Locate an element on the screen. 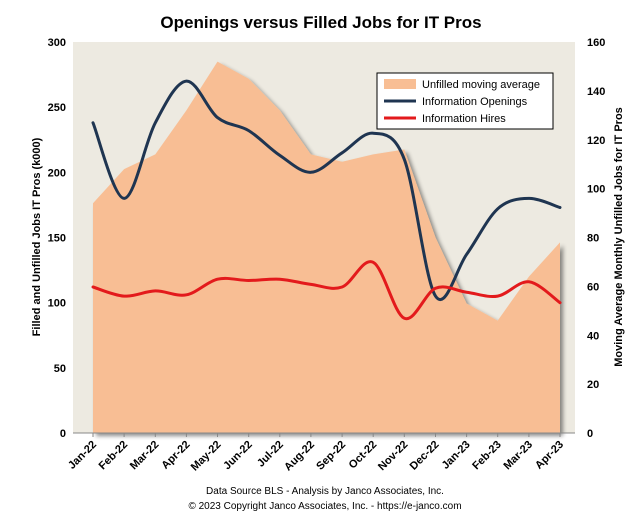 The height and width of the screenshot is (532, 643). y-right-tick-label: 60 is located at coordinates (593, 287).